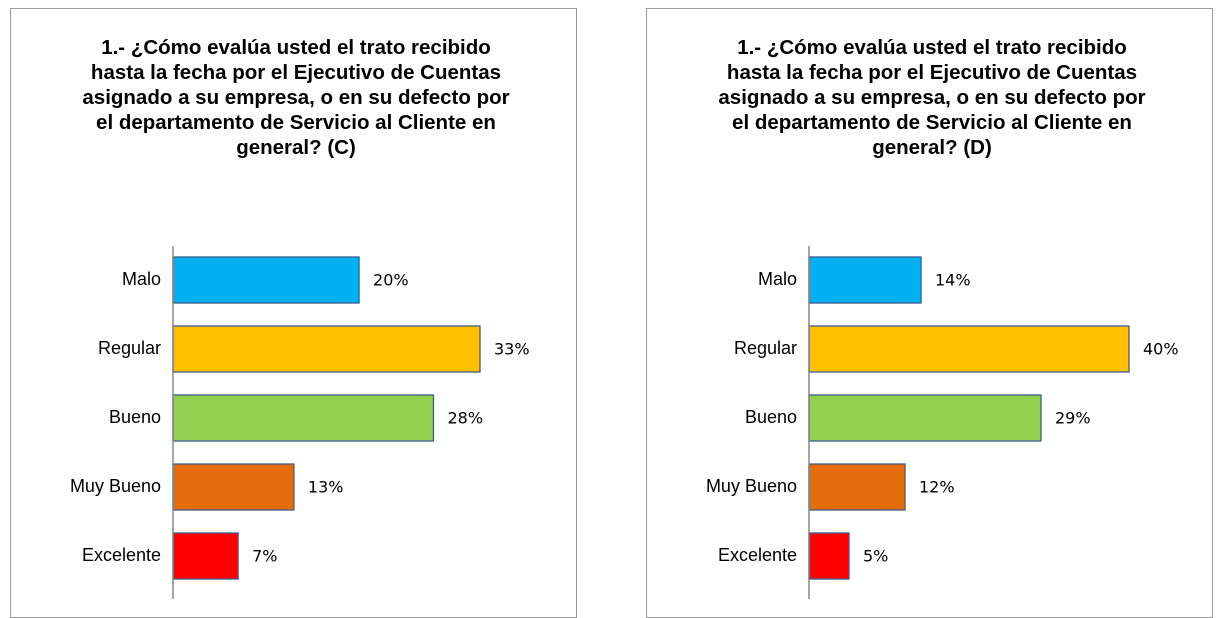 This screenshot has width=1229, height=618. Describe the element at coordinates (512, 349) in the screenshot. I see `value-label: 33%` at that location.